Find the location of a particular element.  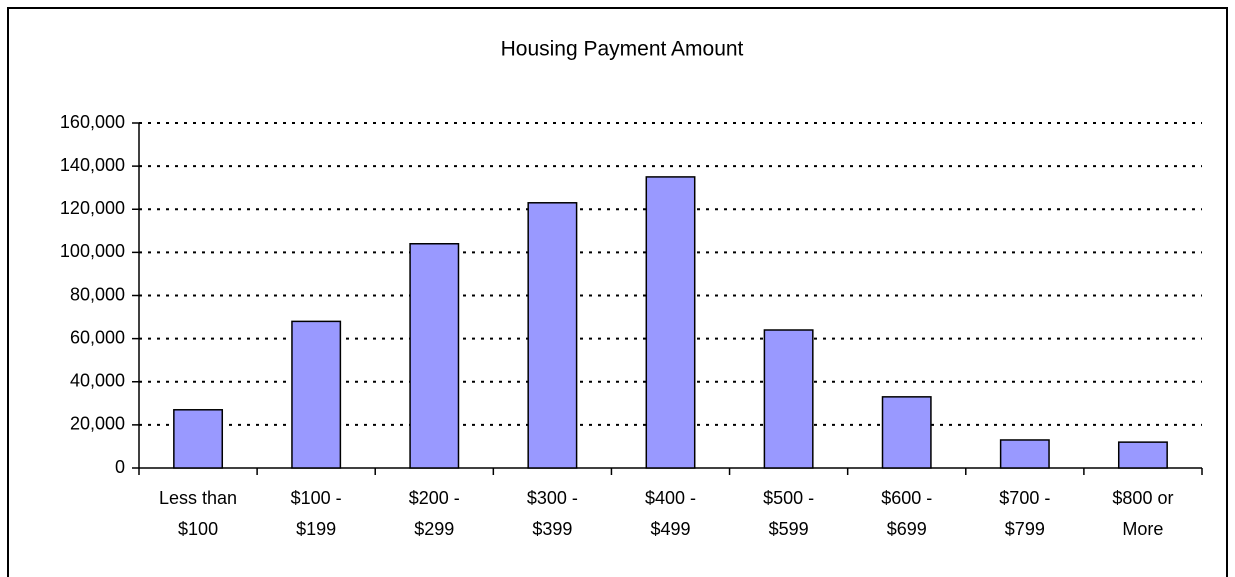

x-tick-label: More is located at coordinates (1142, 529).